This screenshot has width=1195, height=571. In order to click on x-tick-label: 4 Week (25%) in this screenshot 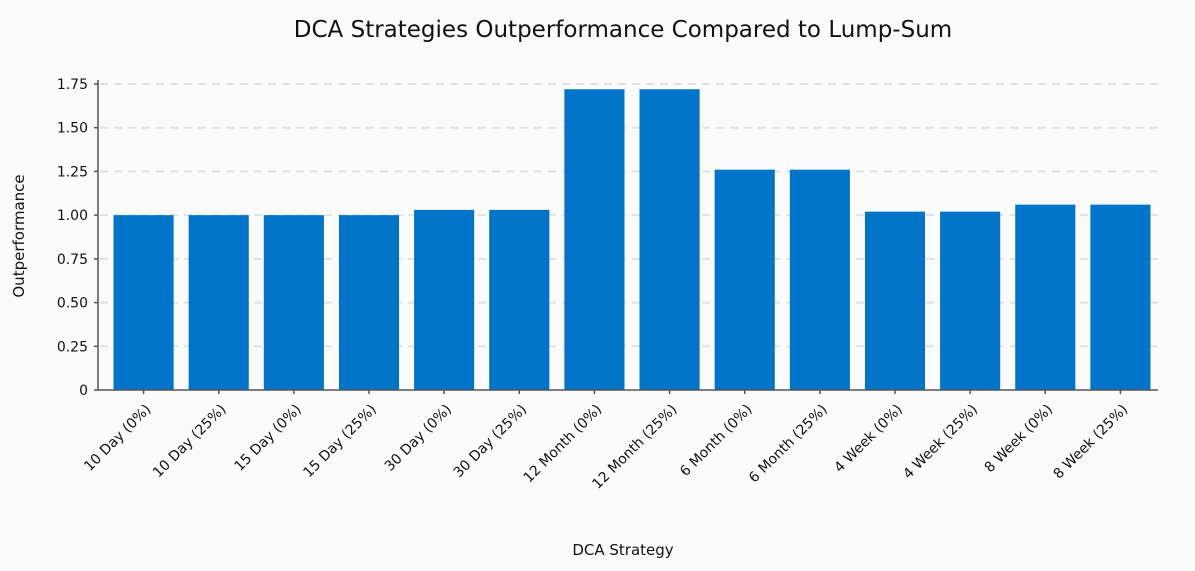, I will do `click(940, 442)`.